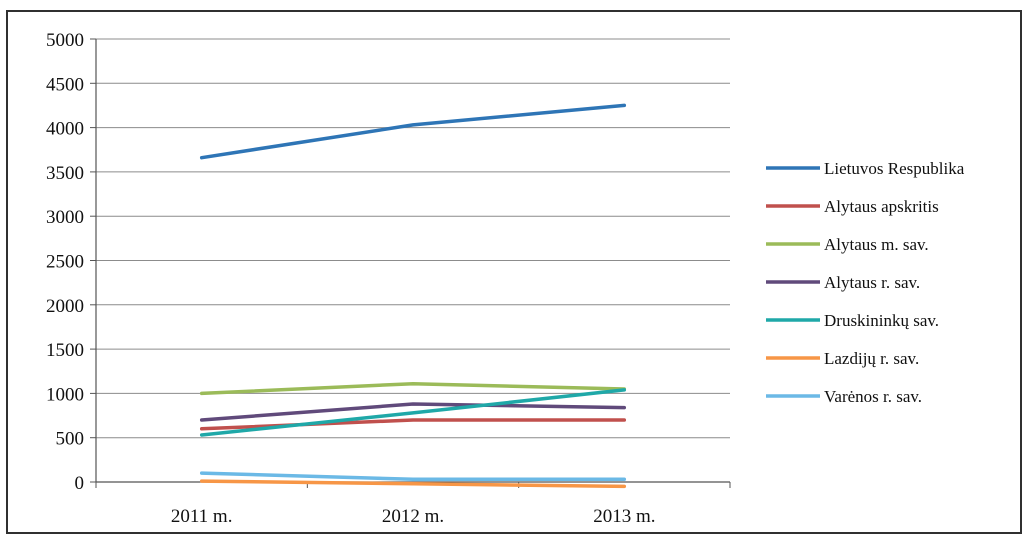  What do you see at coordinates (871, 358) in the screenshot?
I see `legend-label: Lazdijų r. sav.` at bounding box center [871, 358].